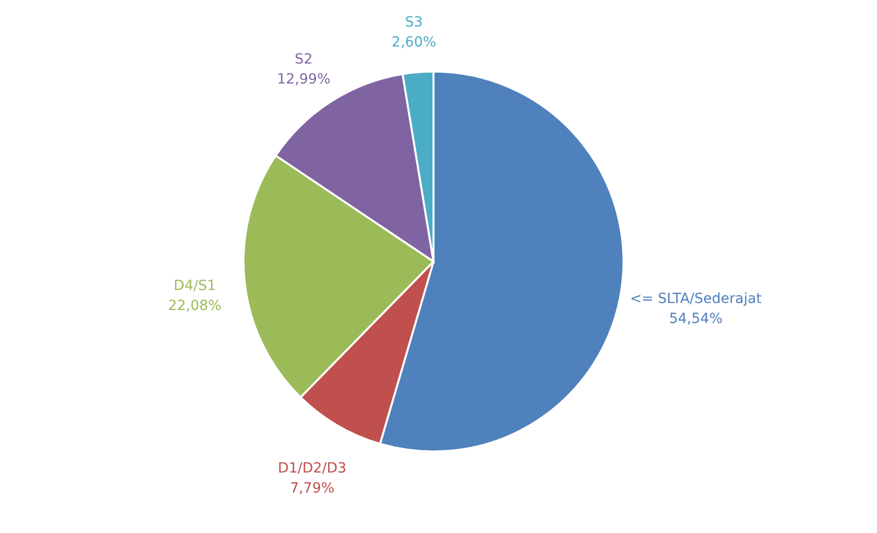  Describe the element at coordinates (312, 468) in the screenshot. I see `slice-label: D1/D2/D3` at that location.